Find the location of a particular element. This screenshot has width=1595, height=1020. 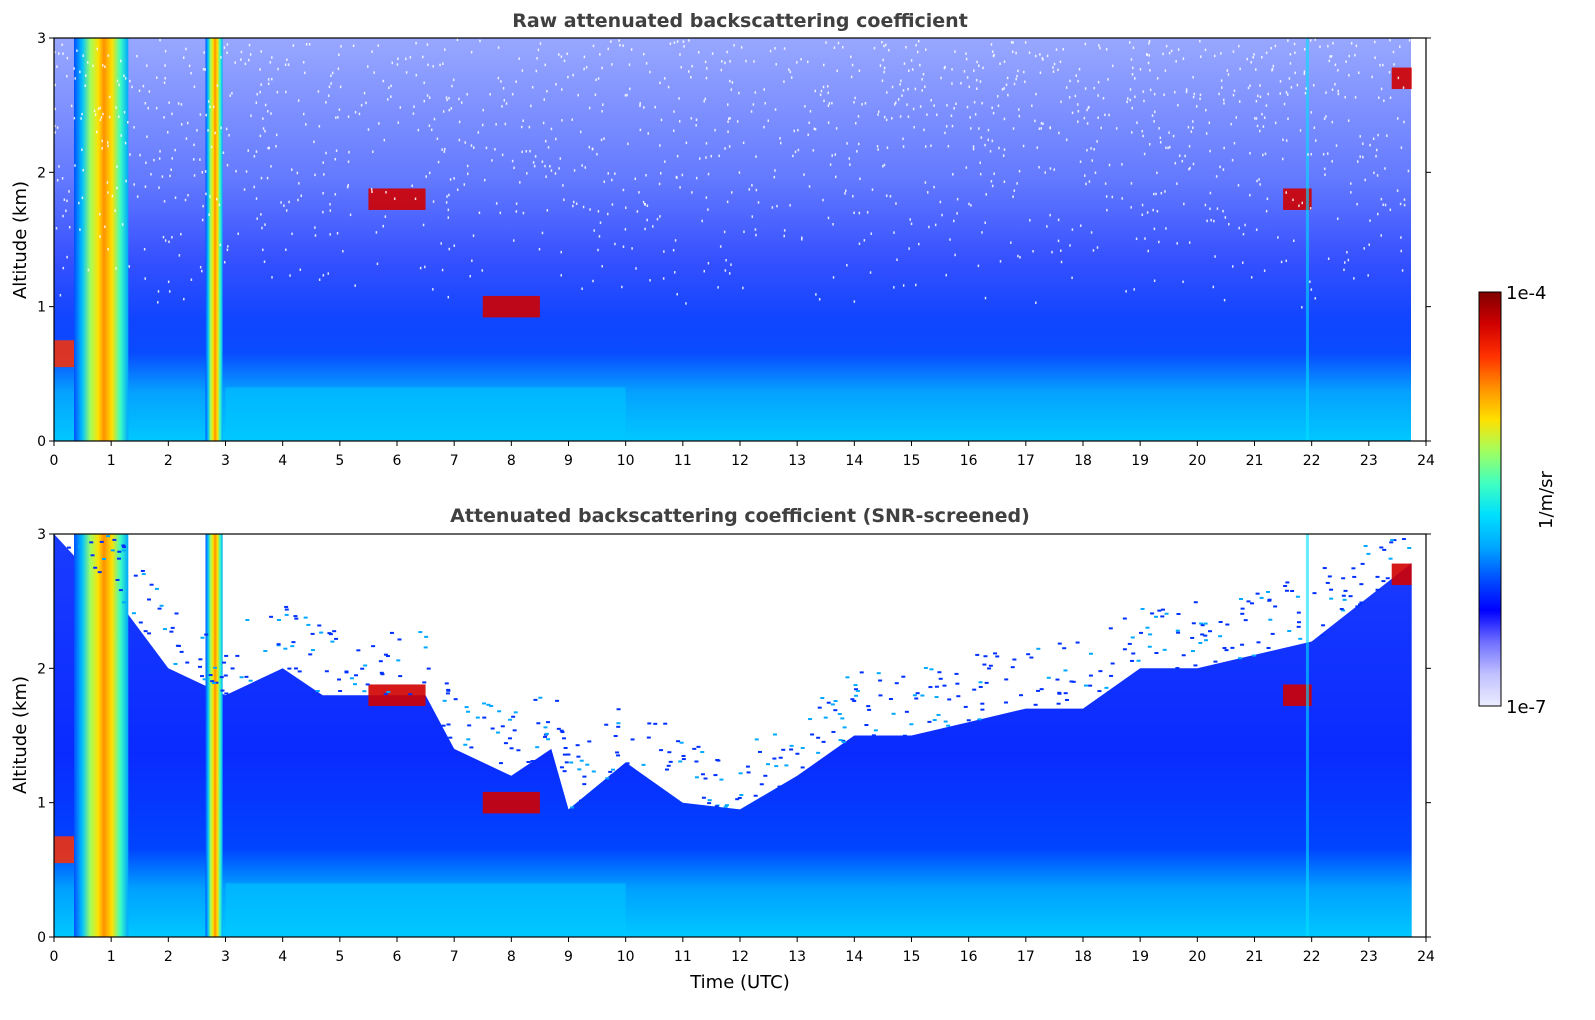

boundary-layer is located at coordinates (425, 910).